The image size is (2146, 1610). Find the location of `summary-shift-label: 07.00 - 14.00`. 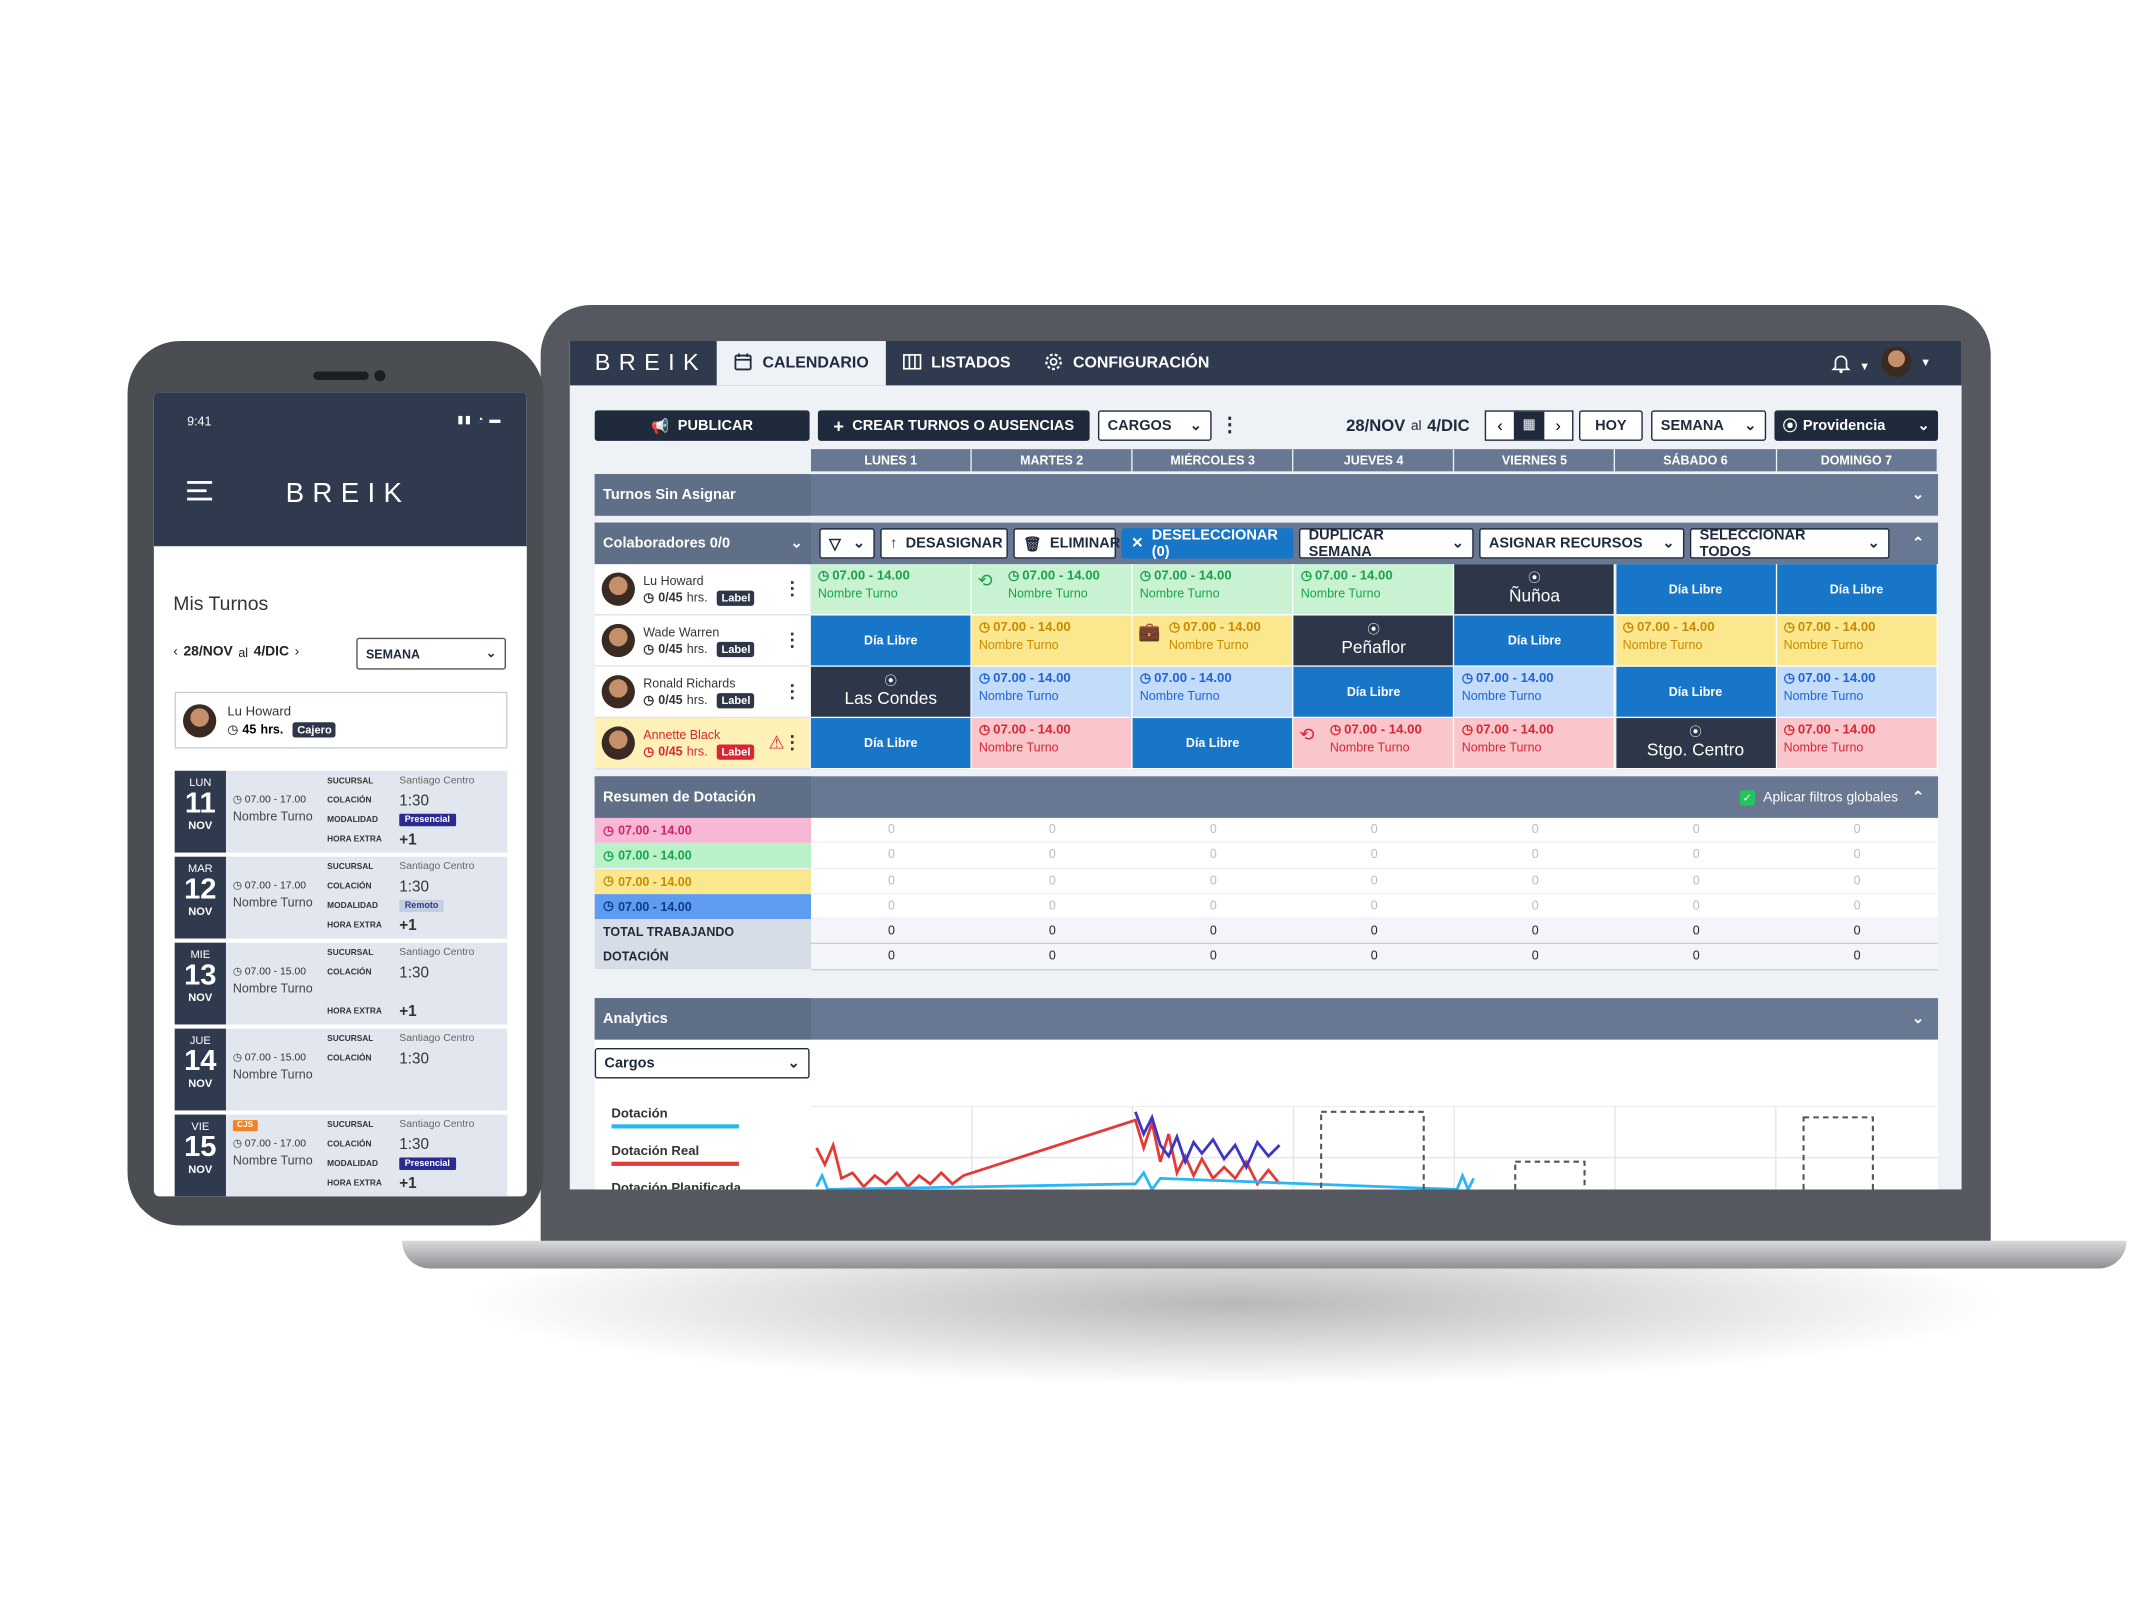

summary-shift-label: 07.00 - 14.00 is located at coordinates (655, 830).